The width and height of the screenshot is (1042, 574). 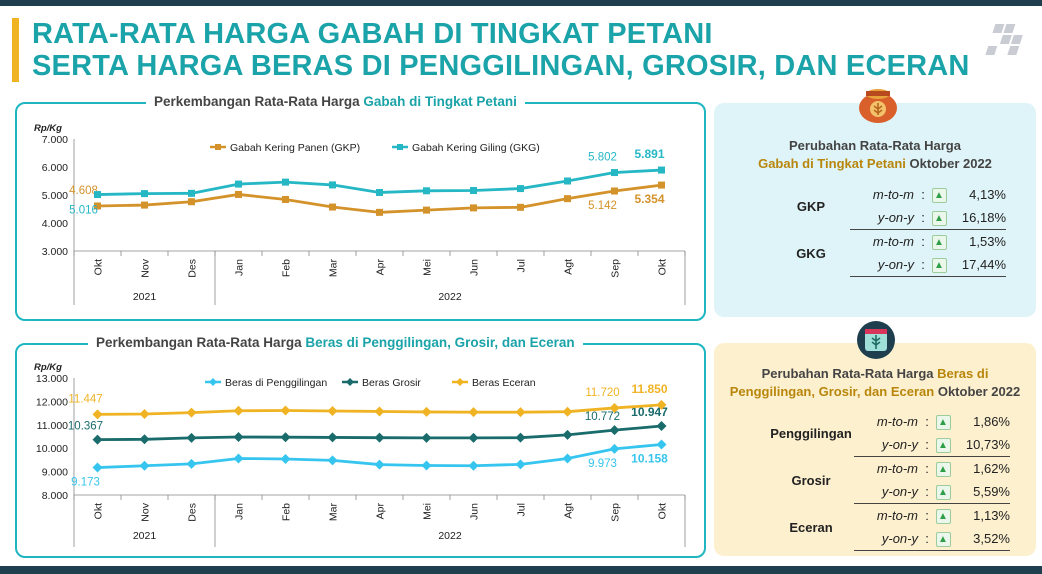 What do you see at coordinates (334, 268) in the screenshot?
I see `x-tick-label: Mar` at bounding box center [334, 268].